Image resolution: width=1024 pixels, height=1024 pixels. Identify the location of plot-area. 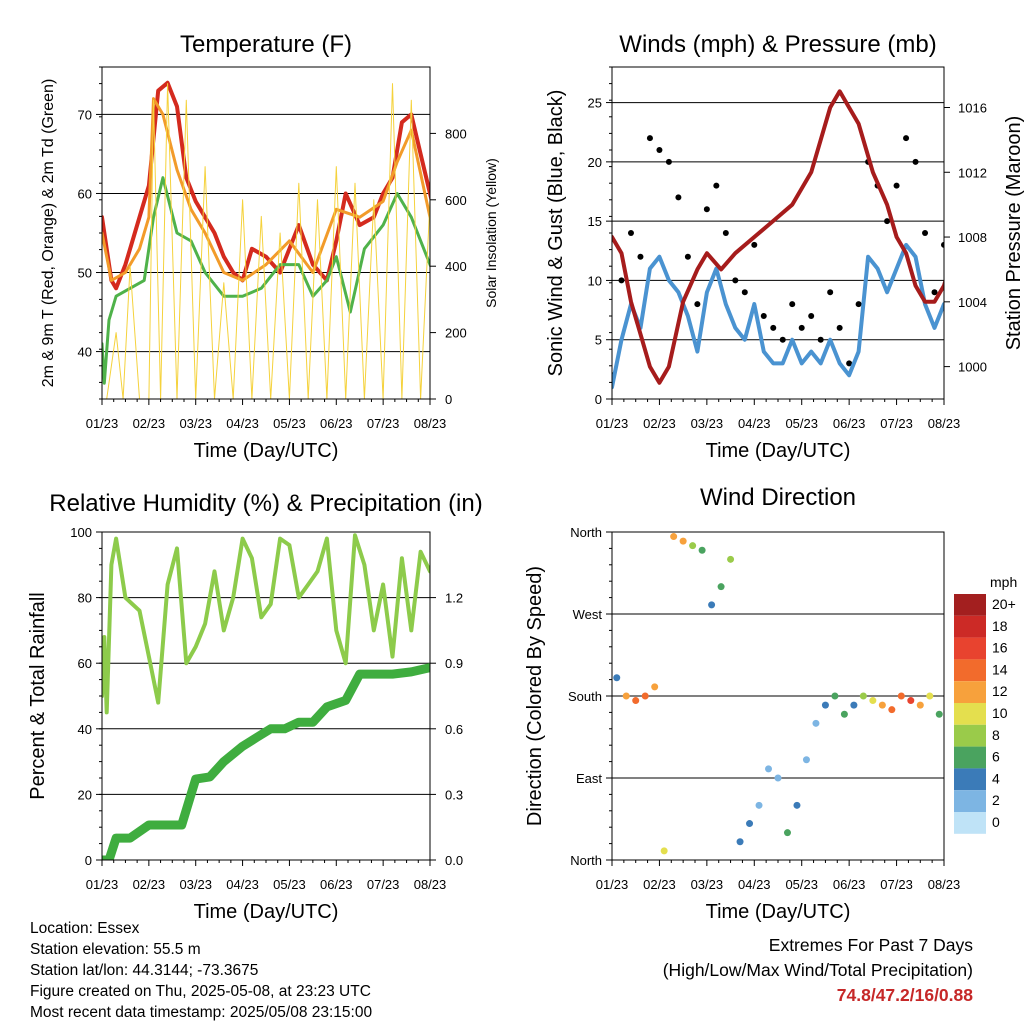
(803, 239).